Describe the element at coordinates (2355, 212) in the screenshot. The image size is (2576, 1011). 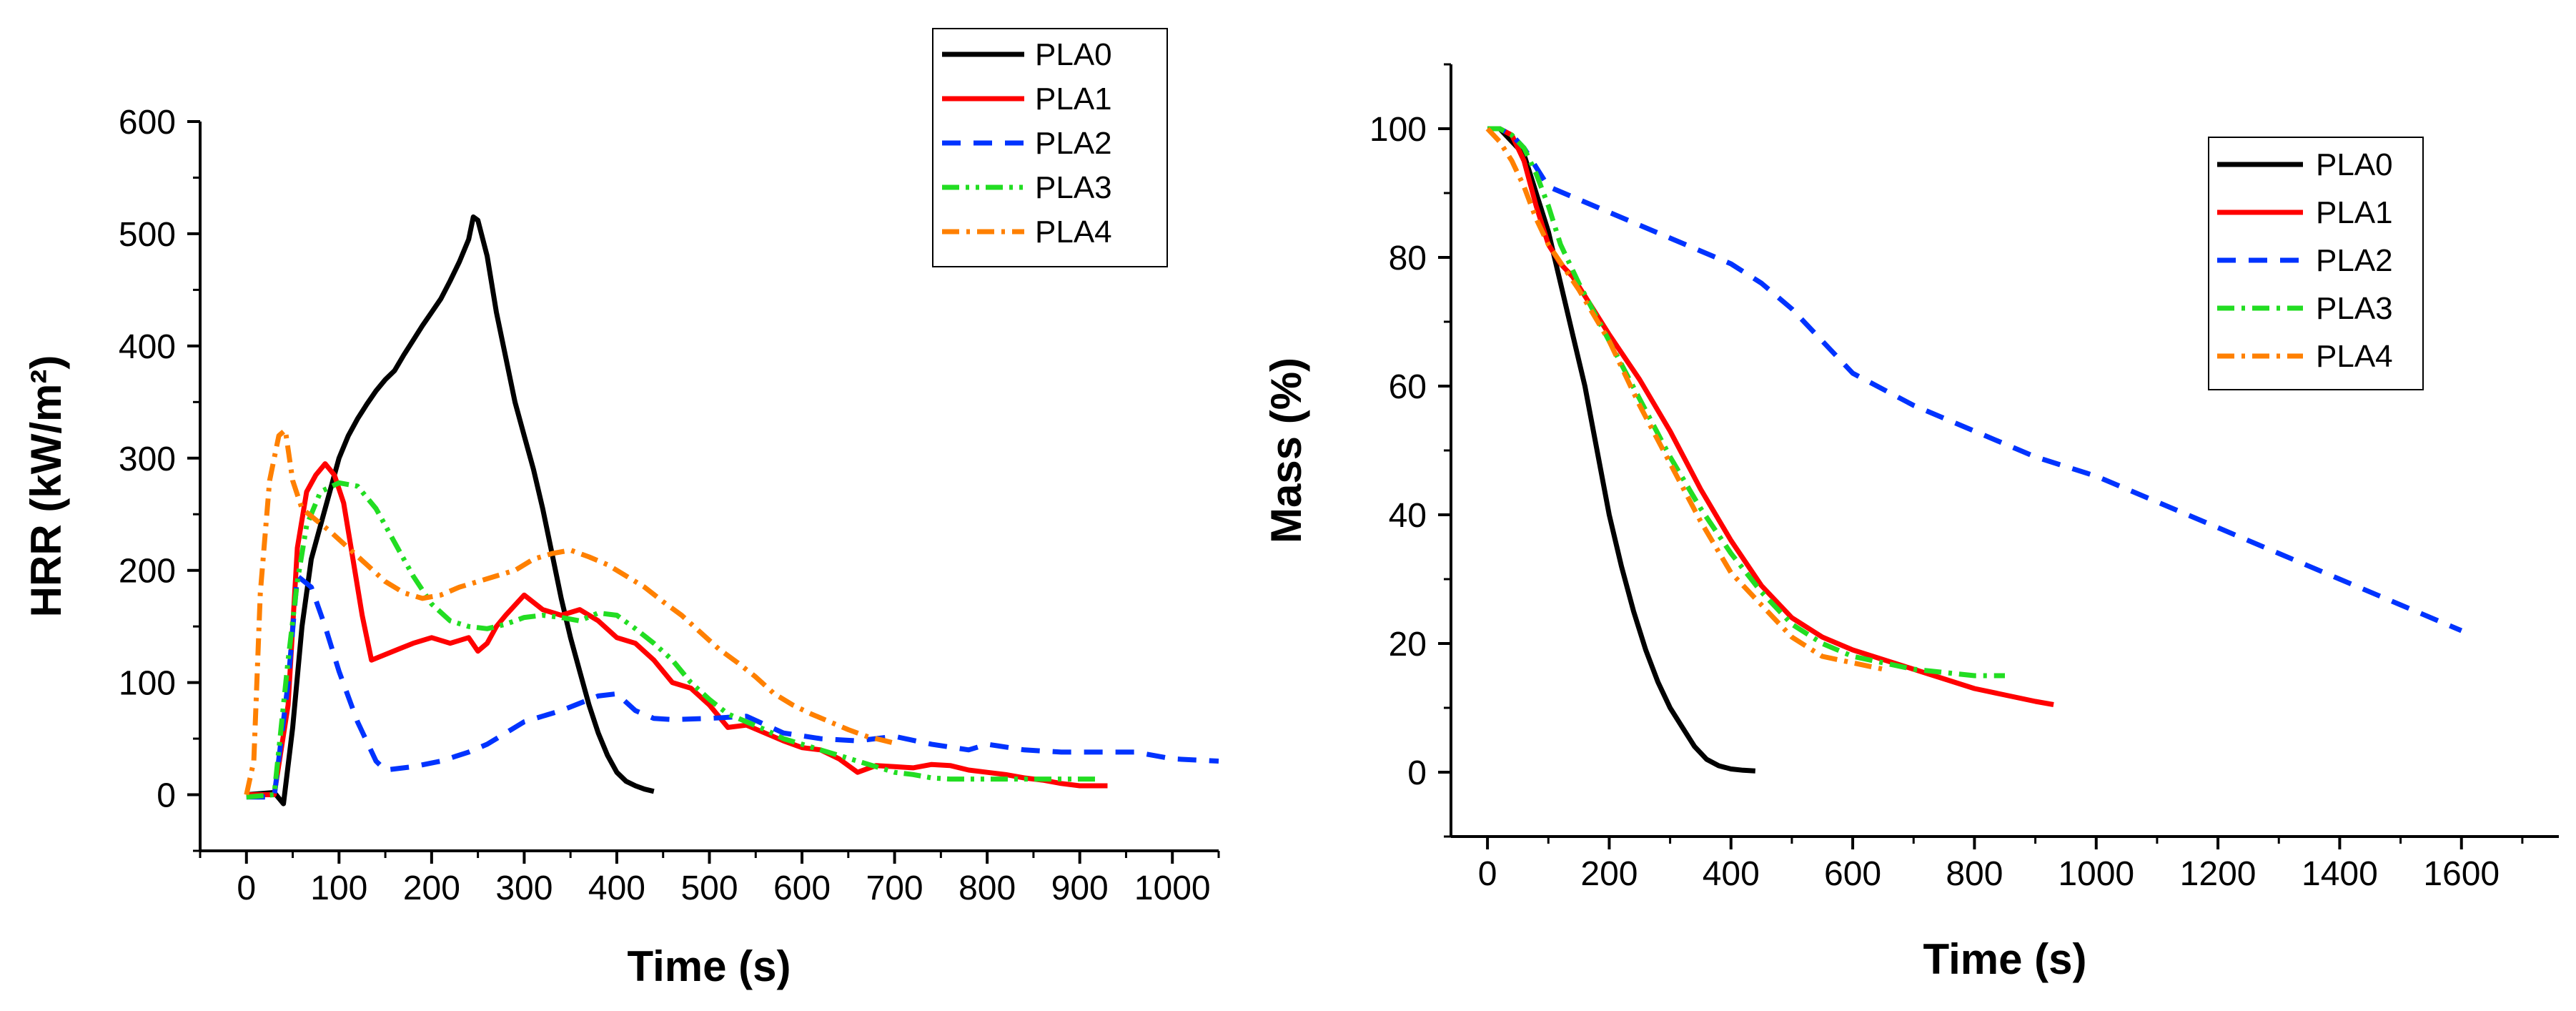
I see `mass-legend-label-pla1: PLA1` at that location.